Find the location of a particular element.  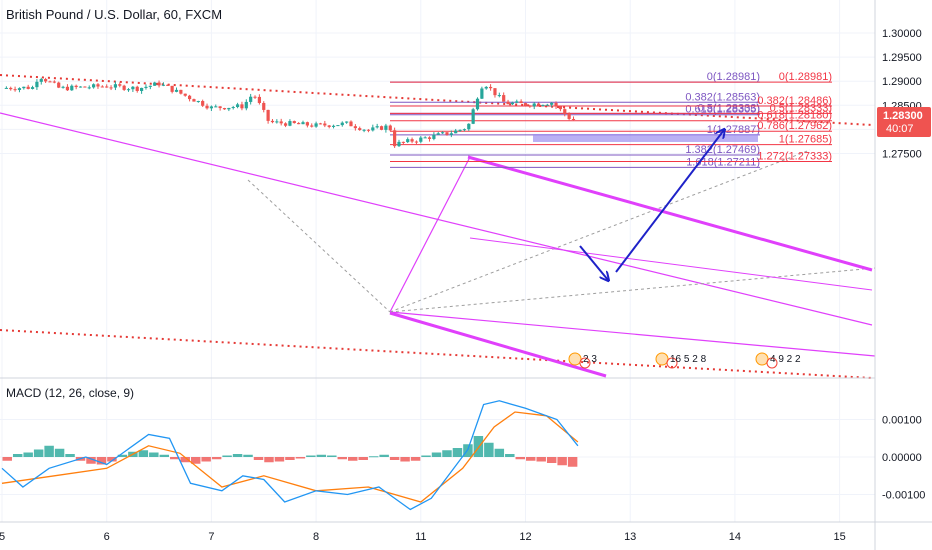

time-tick: 12 is located at coordinates (525, 537).